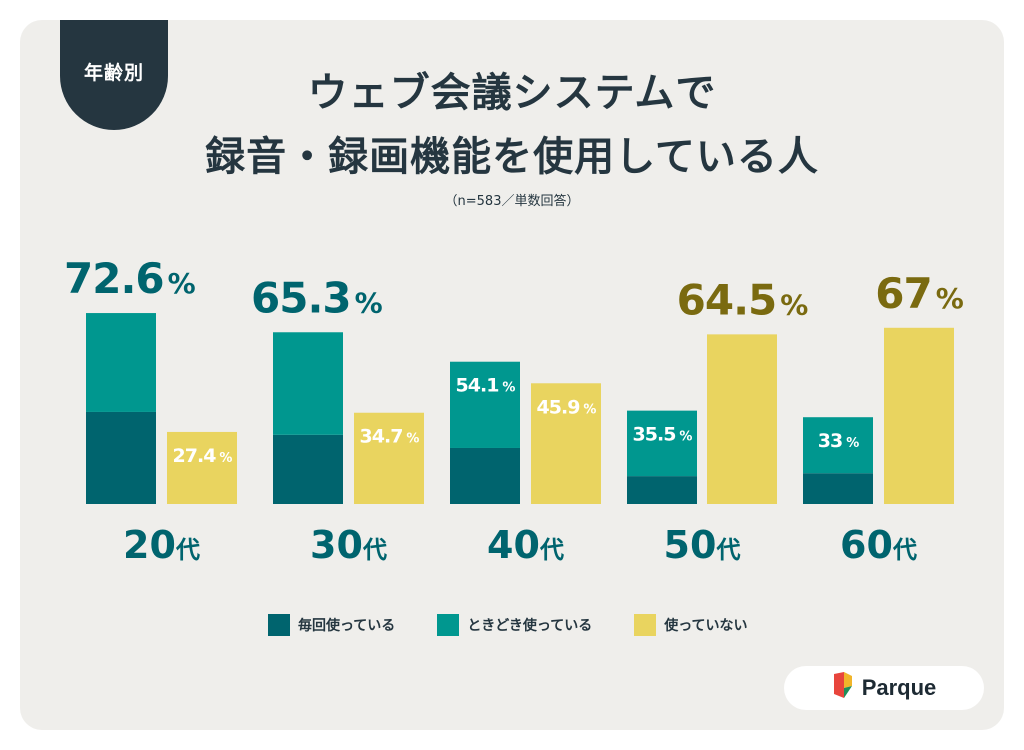  I want to click on legend-item-every-time: 毎回使っている, so click(331, 625).